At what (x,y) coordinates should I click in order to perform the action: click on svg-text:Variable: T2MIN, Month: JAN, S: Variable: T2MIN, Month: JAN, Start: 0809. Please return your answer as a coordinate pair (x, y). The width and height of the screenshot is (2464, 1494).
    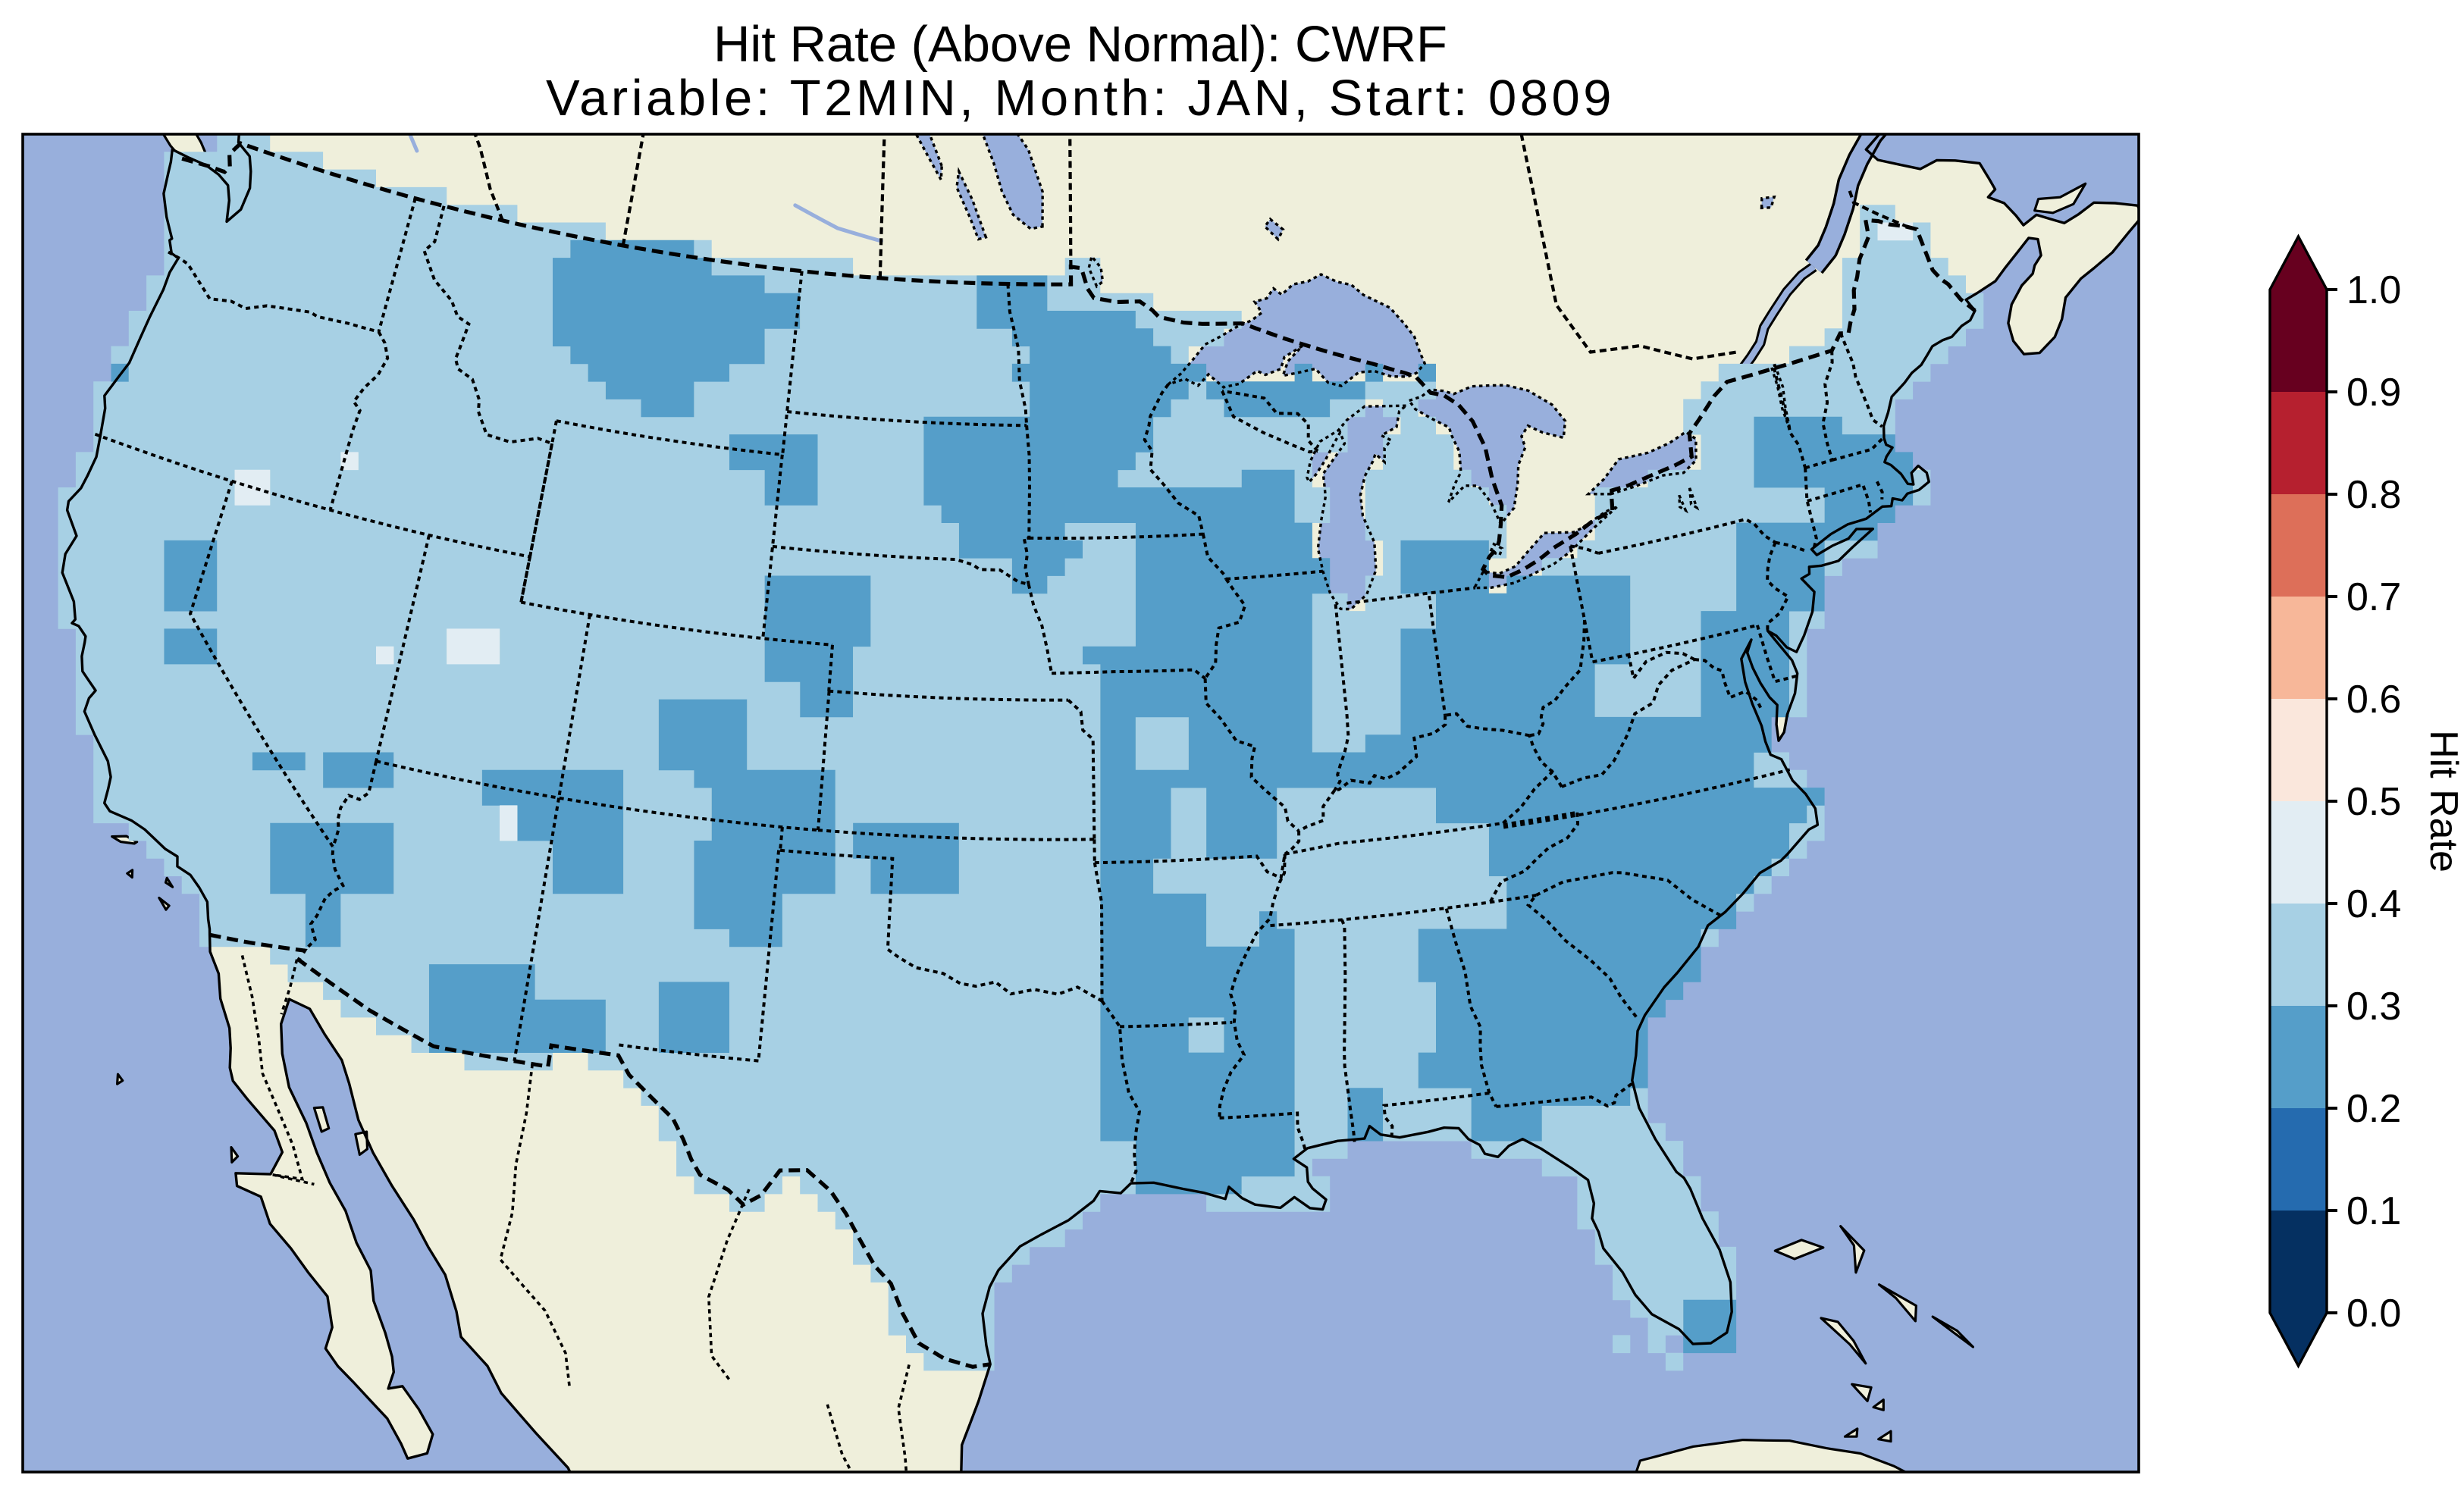
    Looking at the image, I should click on (1081, 98).